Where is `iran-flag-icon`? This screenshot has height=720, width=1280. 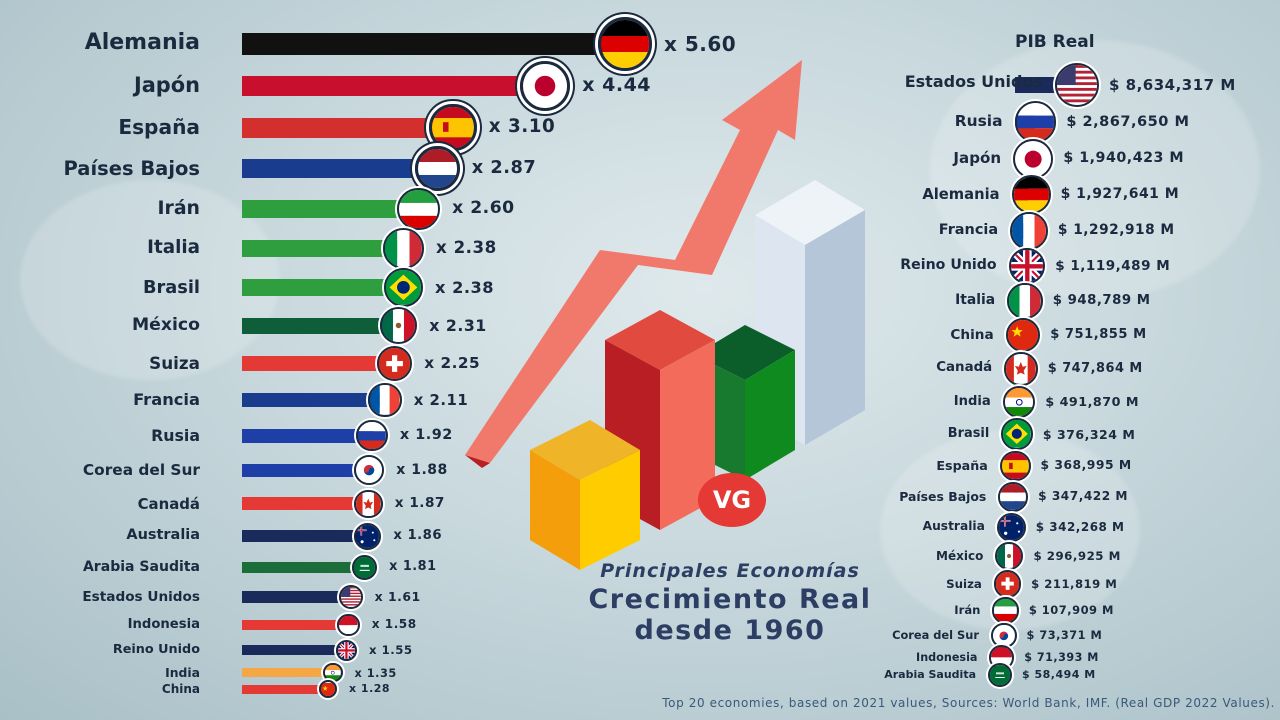
iran-flag-icon is located at coordinates (1005, 610).